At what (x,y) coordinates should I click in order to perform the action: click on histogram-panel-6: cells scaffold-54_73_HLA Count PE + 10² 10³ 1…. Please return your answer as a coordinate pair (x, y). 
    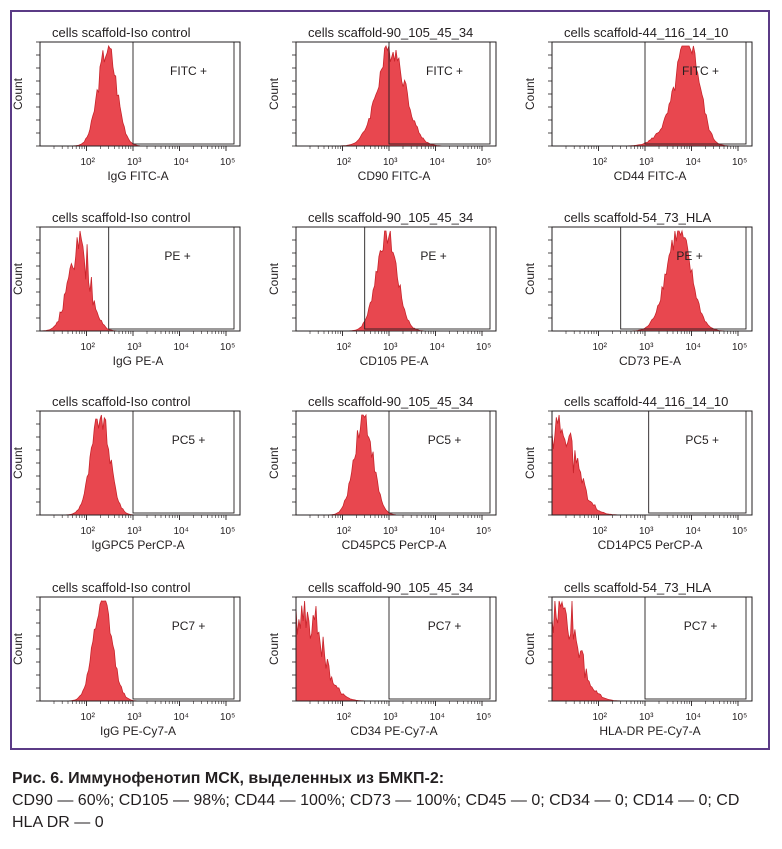
    Looking at the image, I should click on (638, 289).